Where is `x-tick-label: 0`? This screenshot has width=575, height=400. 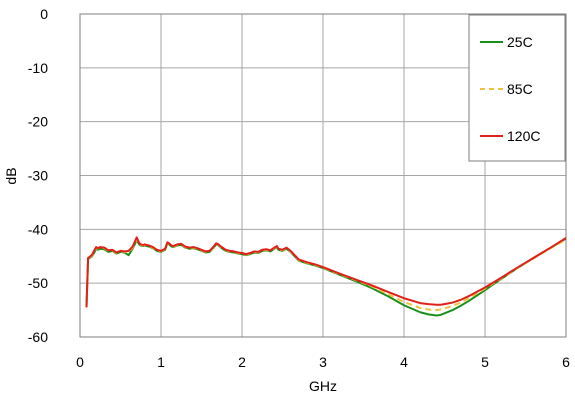 x-tick-label: 0 is located at coordinates (80, 362).